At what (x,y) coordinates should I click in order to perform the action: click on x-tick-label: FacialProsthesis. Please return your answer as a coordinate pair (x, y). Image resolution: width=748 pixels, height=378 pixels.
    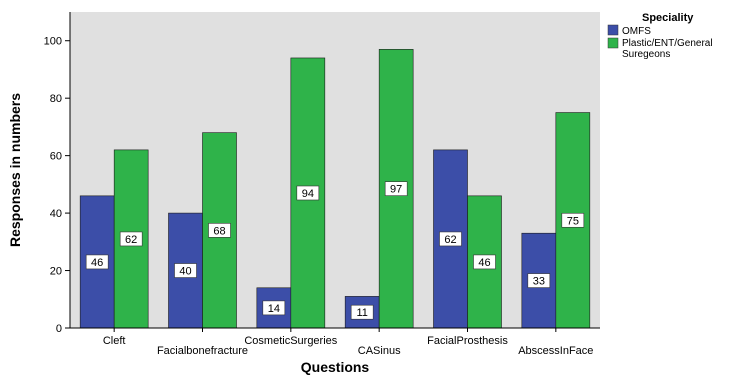
    Looking at the image, I should click on (467, 341).